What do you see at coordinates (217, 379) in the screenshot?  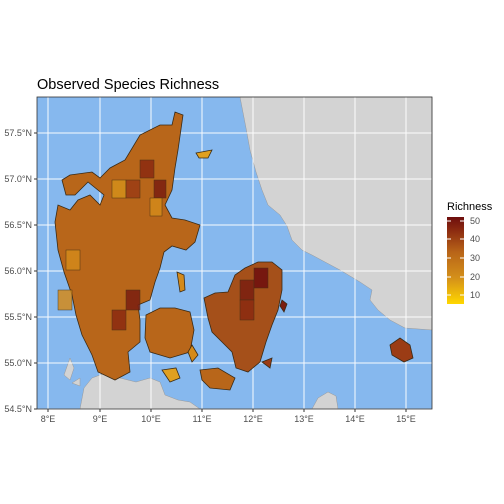 I see `region-lolland` at bounding box center [217, 379].